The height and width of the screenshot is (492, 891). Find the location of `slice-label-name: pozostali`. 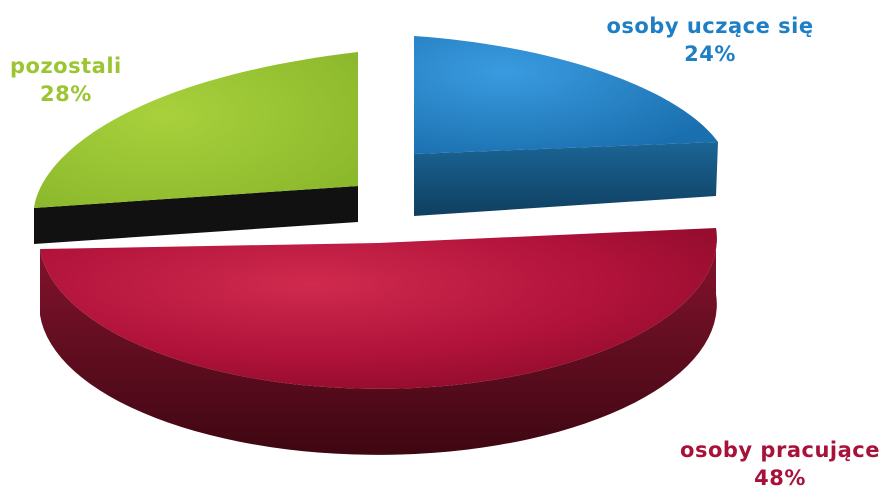

slice-label-name: pozostali is located at coordinates (66, 66).